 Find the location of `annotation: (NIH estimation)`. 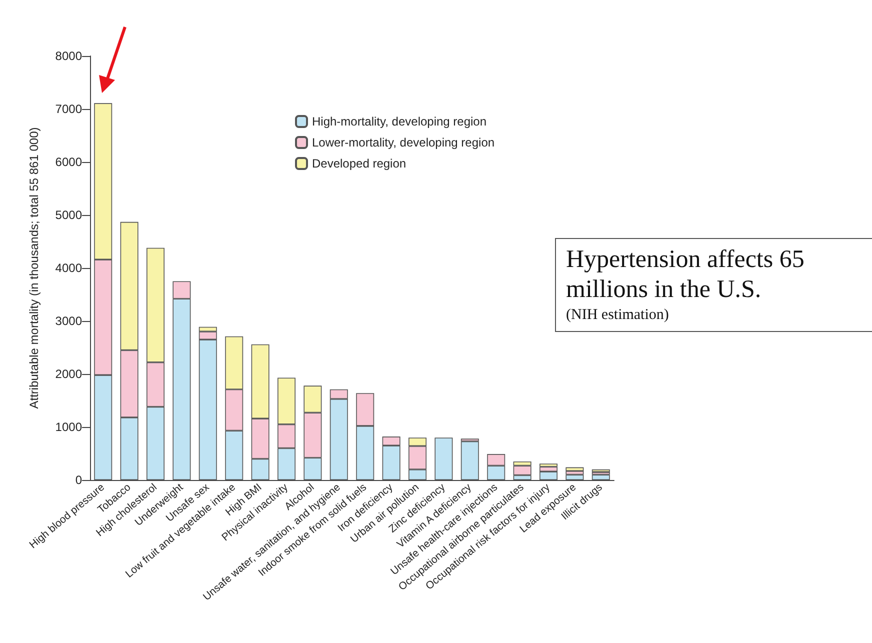

annotation: (NIH estimation) is located at coordinates (618, 315).